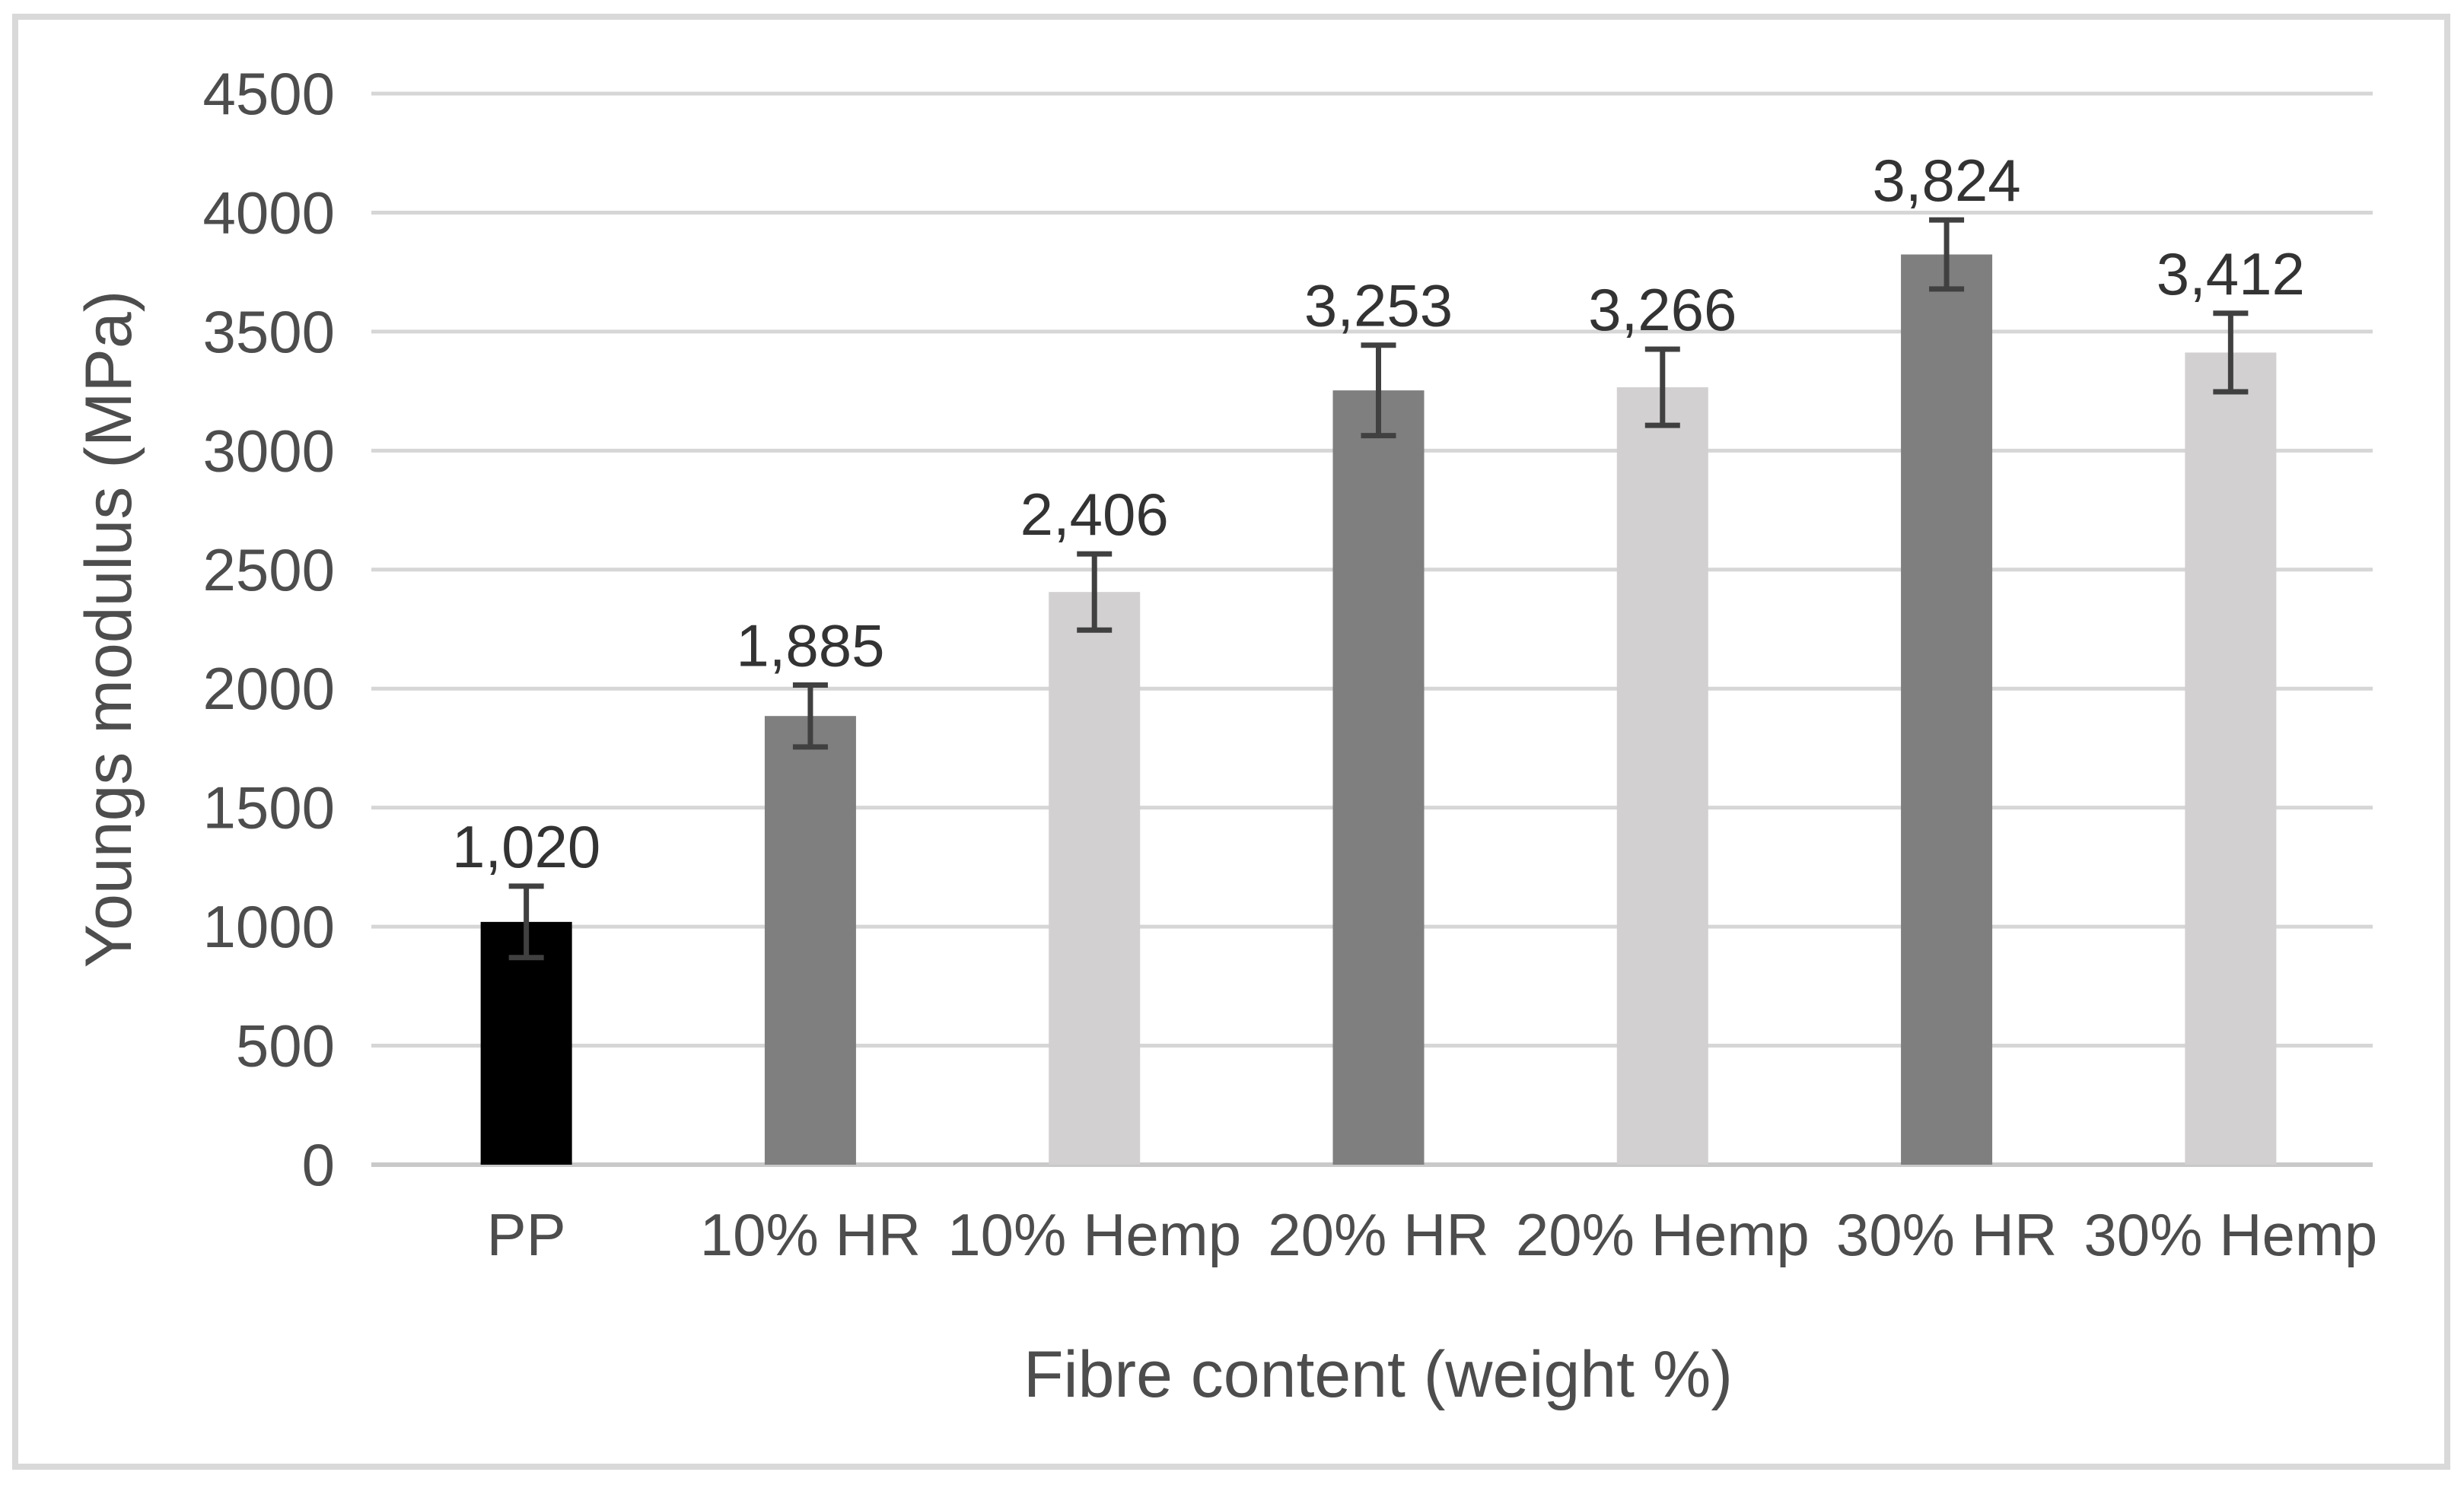 The width and height of the screenshot is (2464, 1488). Describe the element at coordinates (318, 1164) in the screenshot. I see `y-tick-label: 0` at that location.